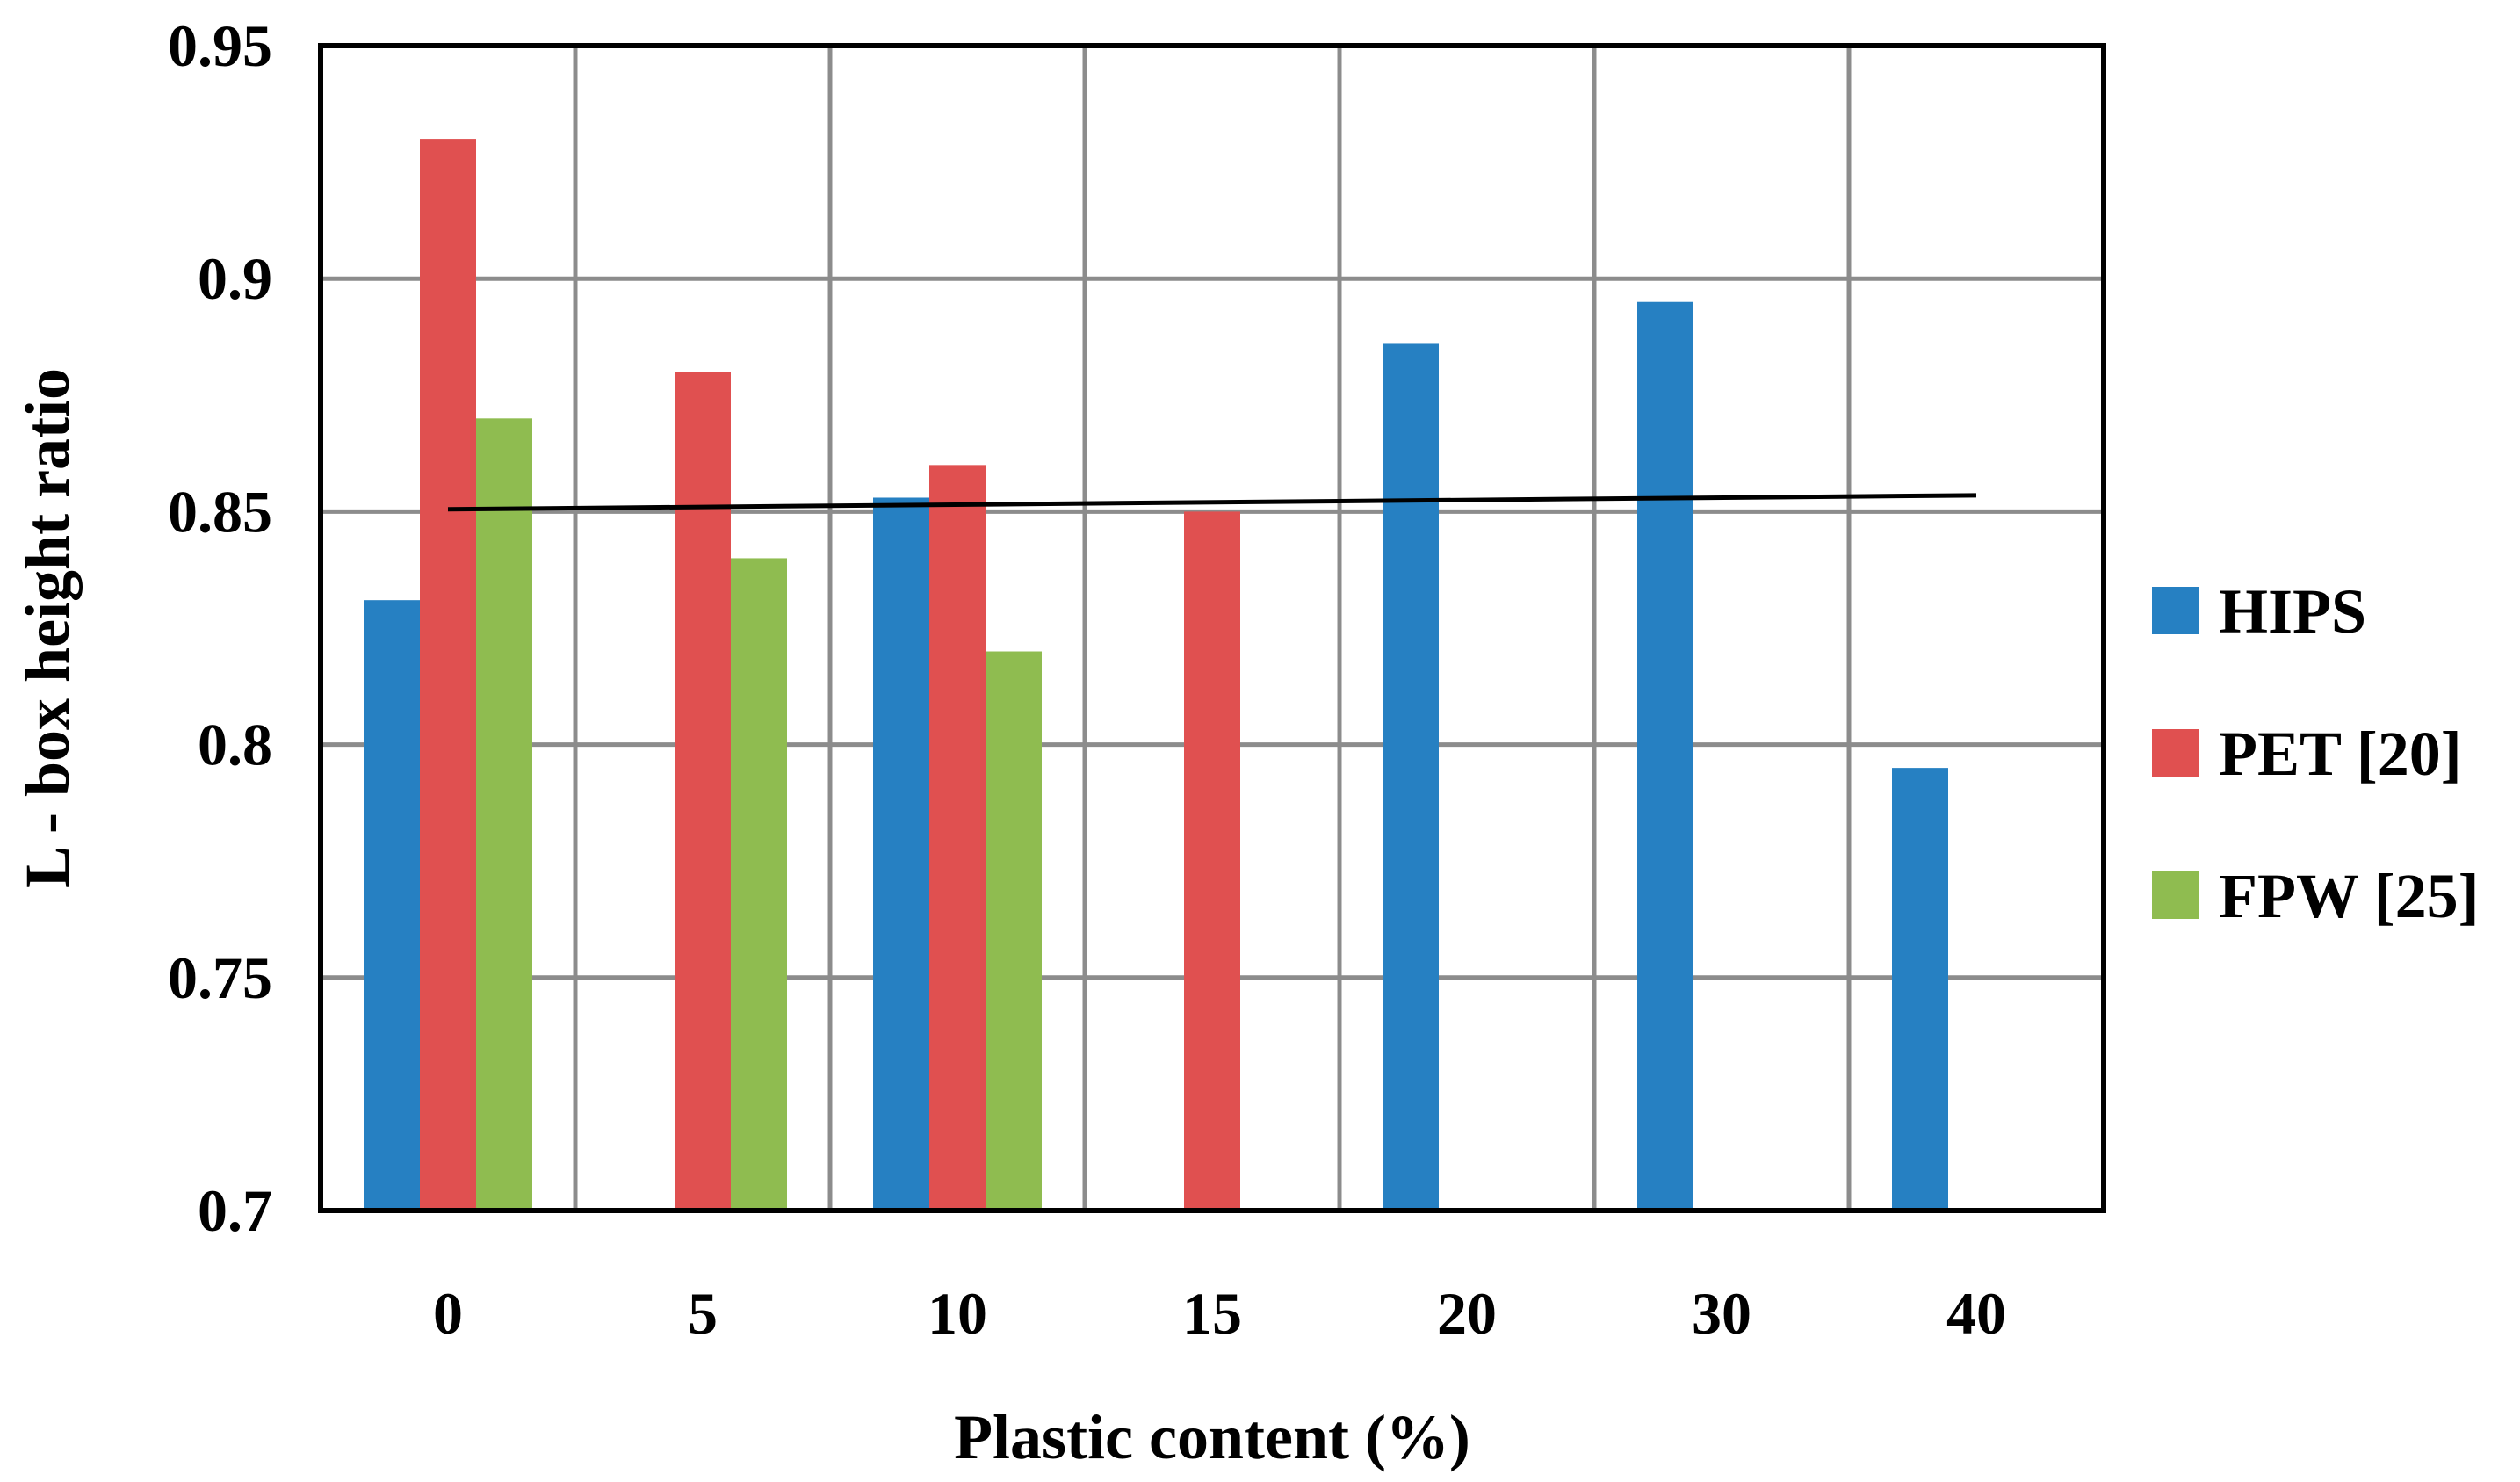  I want to click on x-tick-label: 10, so click(957, 1313).